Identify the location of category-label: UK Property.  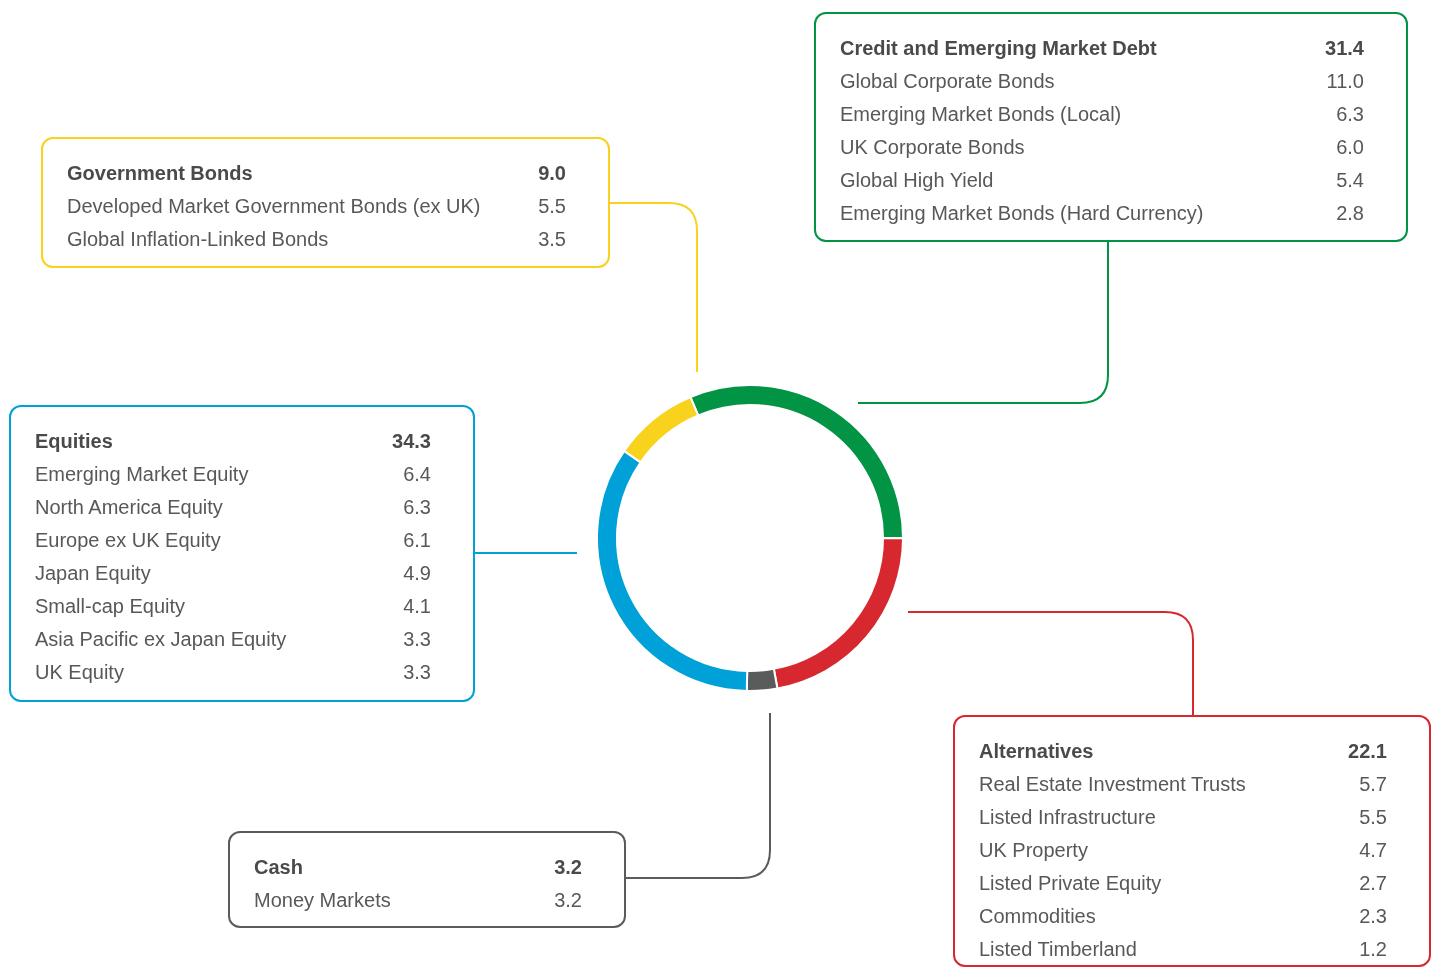
(1033, 850).